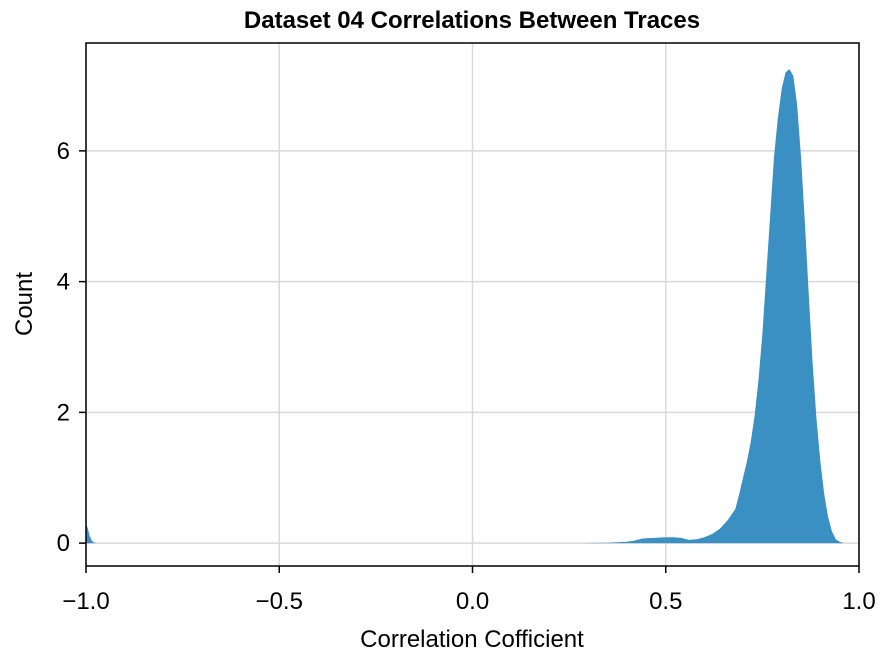 This screenshot has height=649, width=885. Describe the element at coordinates (24, 304) in the screenshot. I see `y-axis-label: Count` at that location.